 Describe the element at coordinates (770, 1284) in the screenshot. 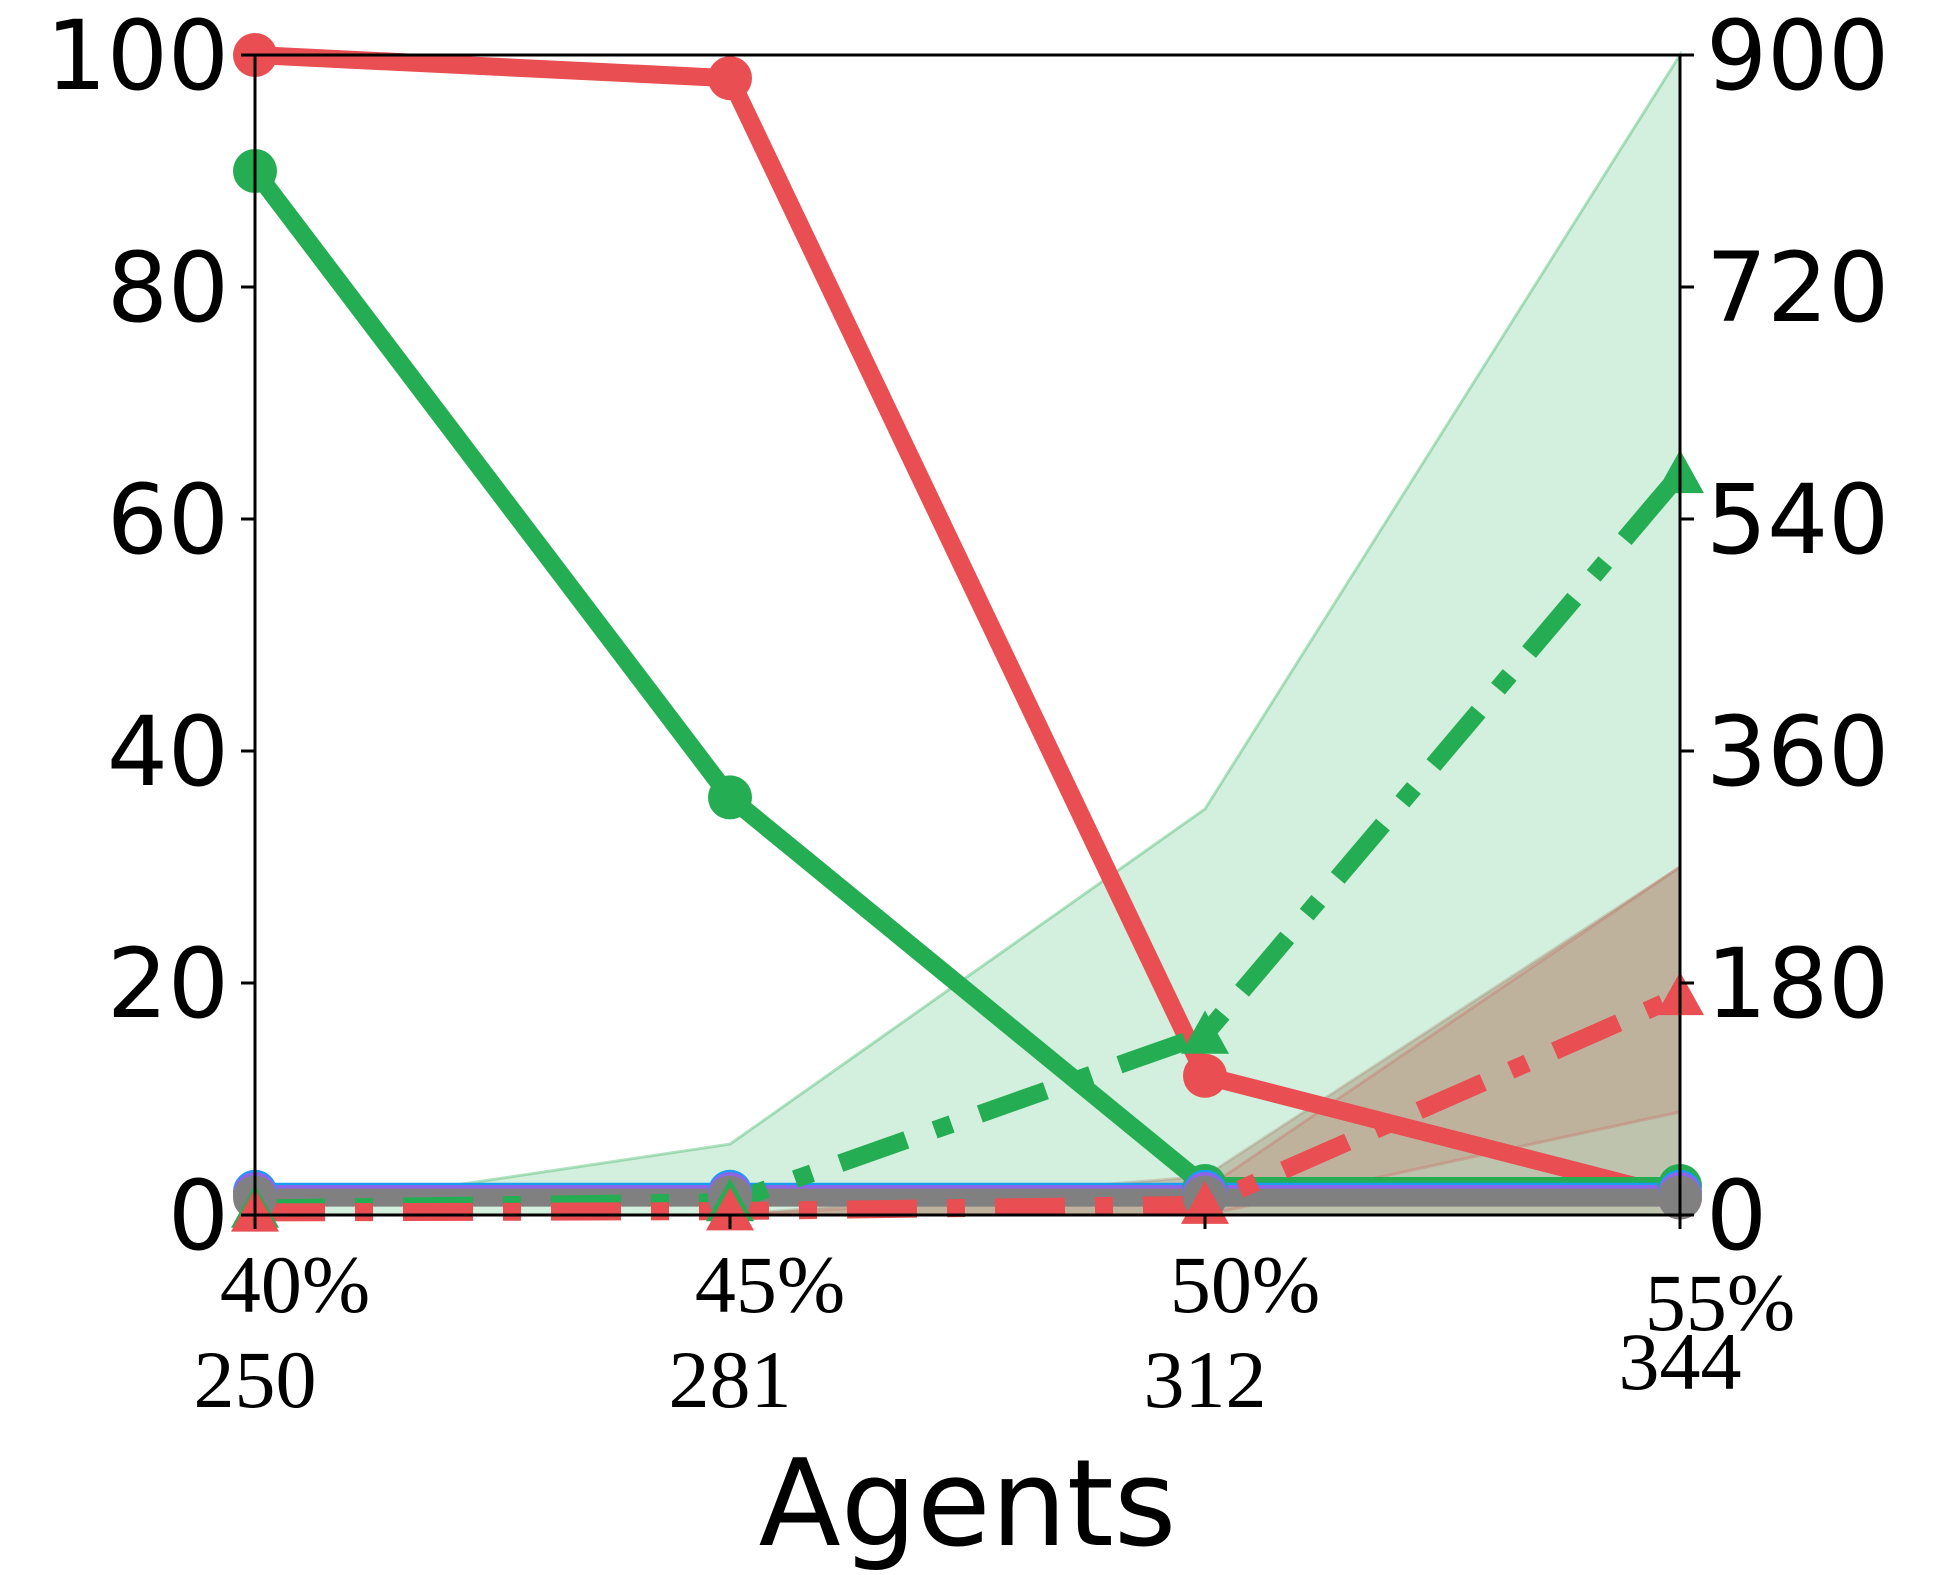

I see `x-tick-pct-1: 45%` at that location.